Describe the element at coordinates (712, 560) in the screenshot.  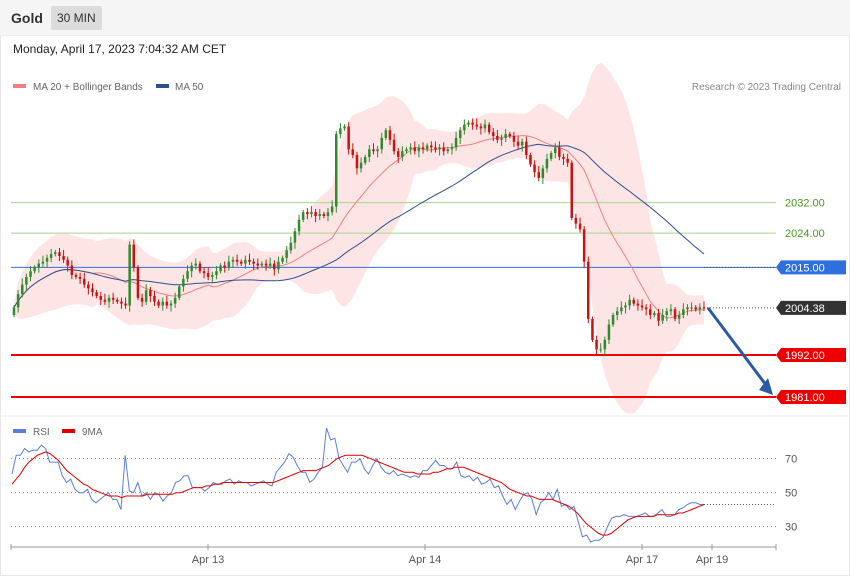
I see `x-tick-label-Apr-19: Apr 19` at that location.